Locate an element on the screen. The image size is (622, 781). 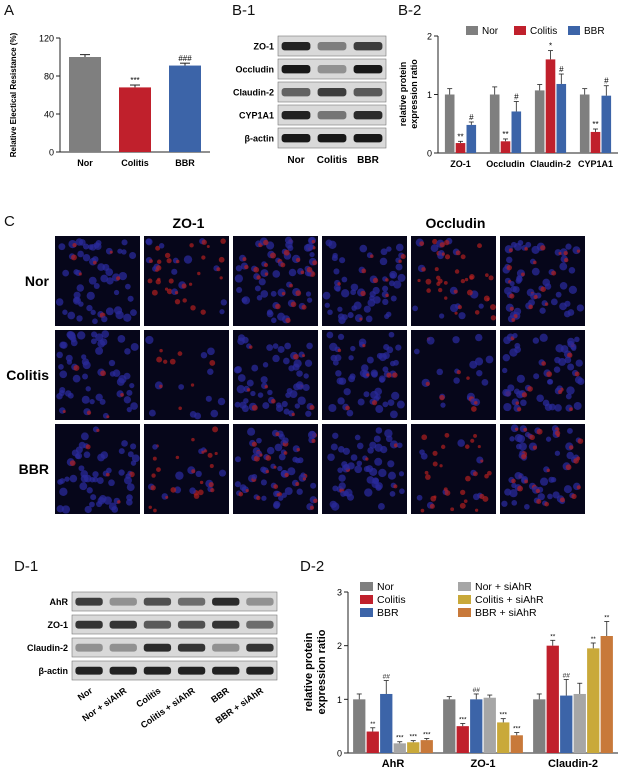
chart-a-sig-label: *** is located at coordinates (134, 80).